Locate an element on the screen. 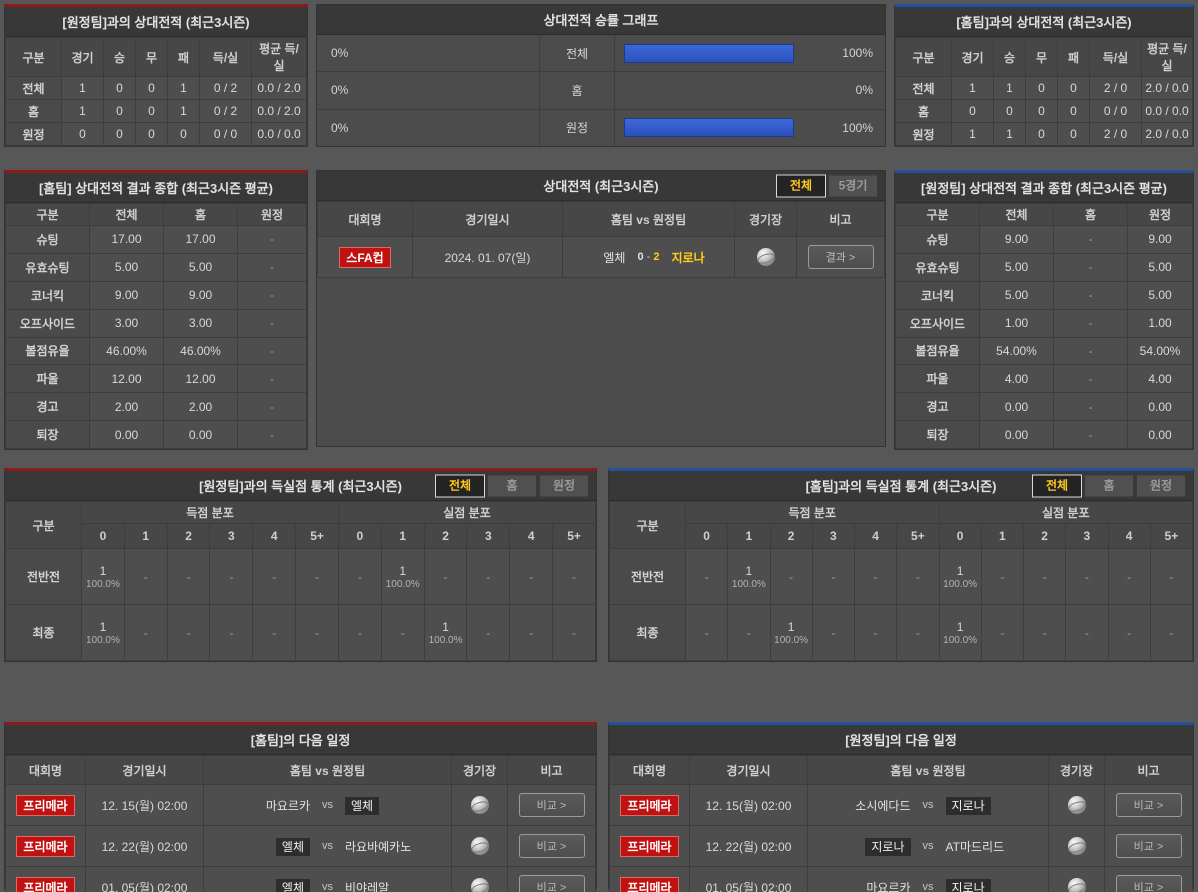 The height and width of the screenshot is (892, 1198). col-header: 홈팀 vs 원정팀 is located at coordinates (327, 770).